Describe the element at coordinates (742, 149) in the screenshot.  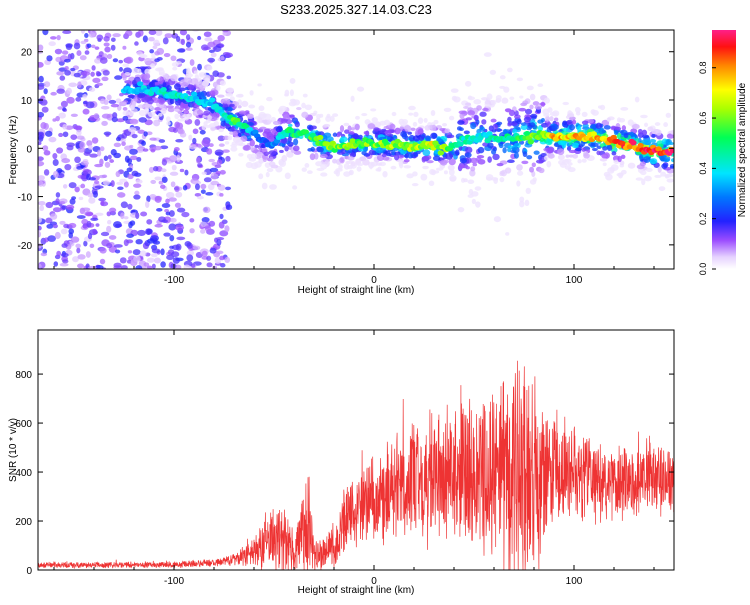
I see `colorbar-label: Normalized spectral amplitude` at that location.